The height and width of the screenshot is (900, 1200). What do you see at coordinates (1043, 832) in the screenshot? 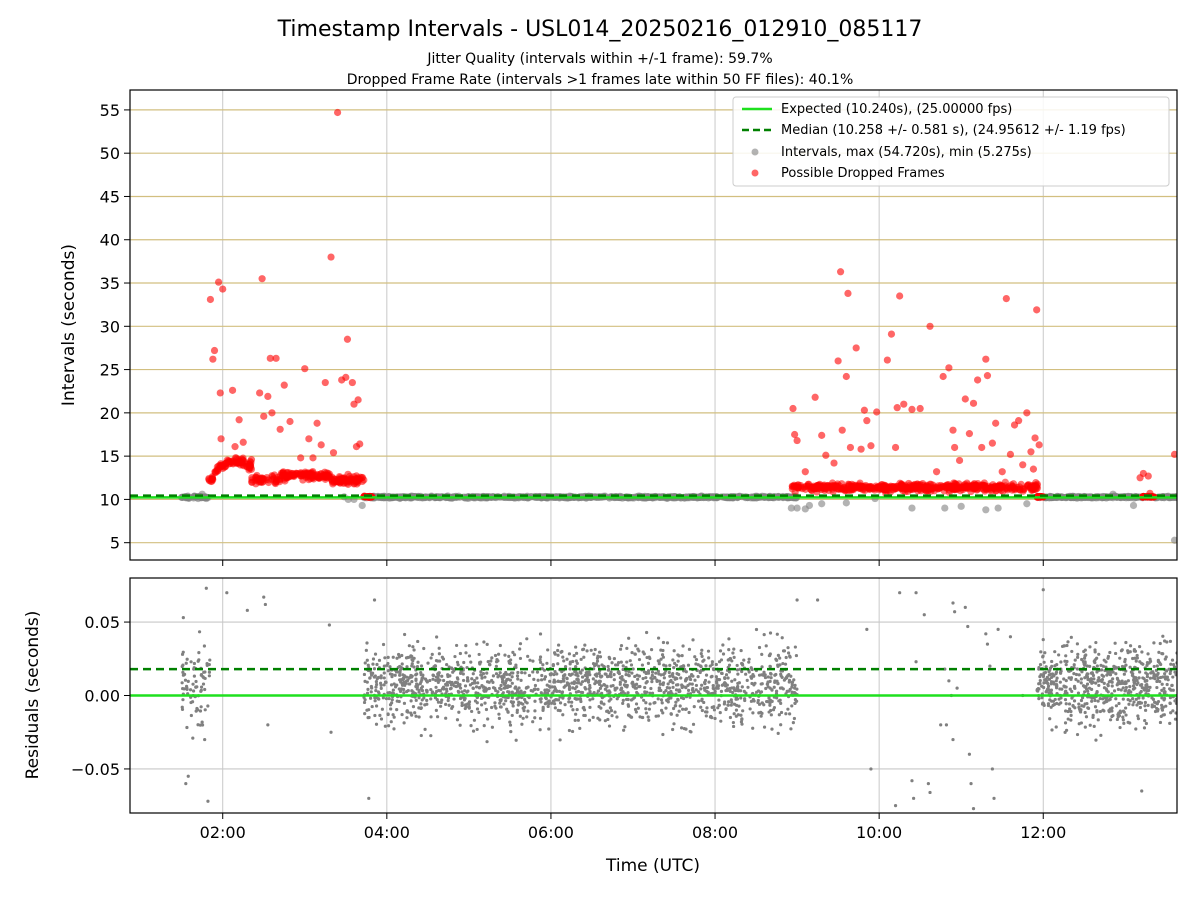
I see `x-tick-label: 12:00` at bounding box center [1043, 832].